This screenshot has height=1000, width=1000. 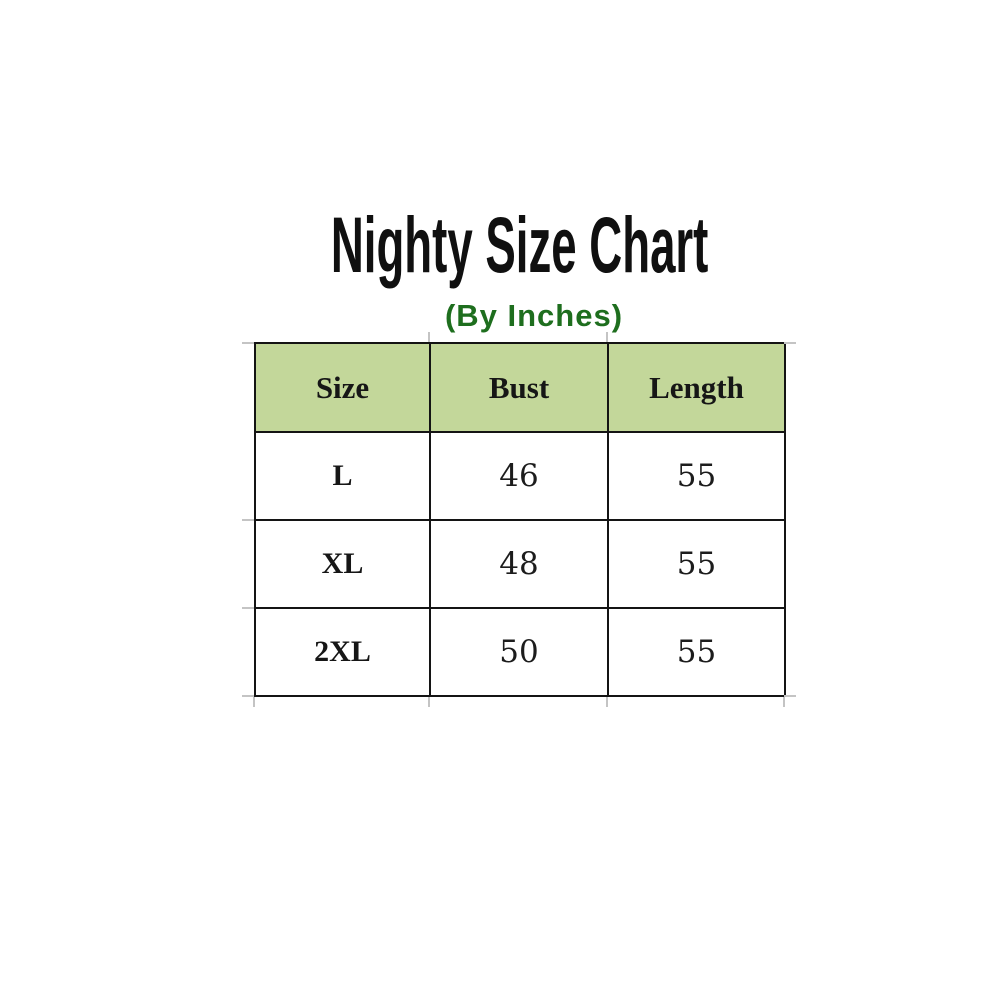 I want to click on size-value: 2XL, so click(x=342, y=652).